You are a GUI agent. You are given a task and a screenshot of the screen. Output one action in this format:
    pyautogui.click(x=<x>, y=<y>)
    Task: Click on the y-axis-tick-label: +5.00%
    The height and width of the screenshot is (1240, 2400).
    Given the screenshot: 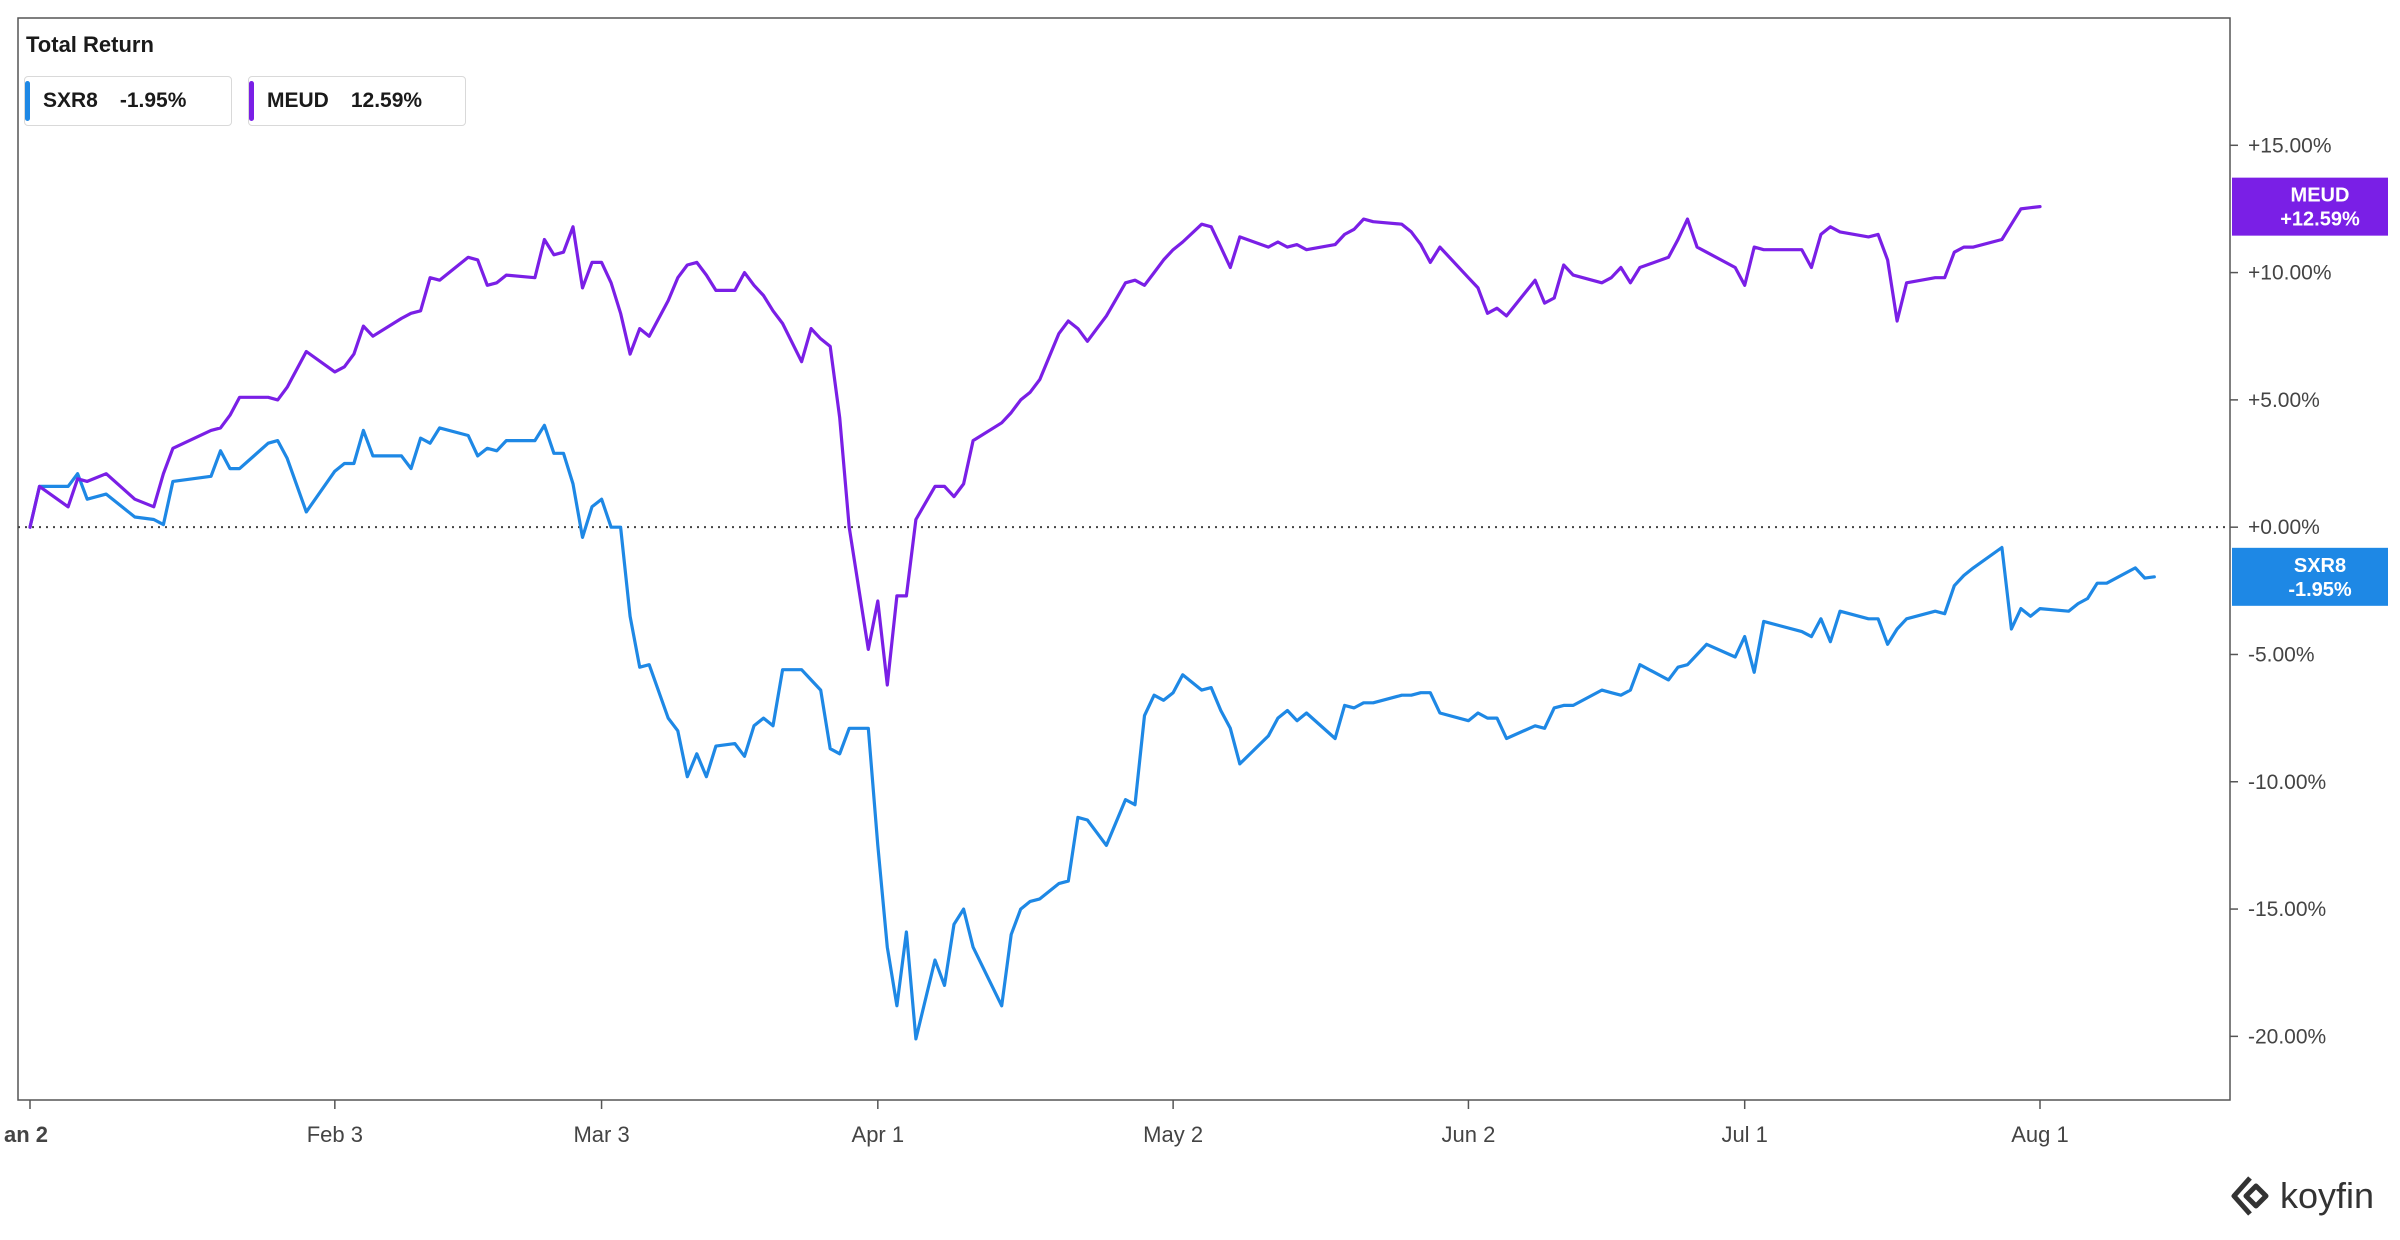 What is the action you would take?
    pyautogui.click(x=2284, y=400)
    